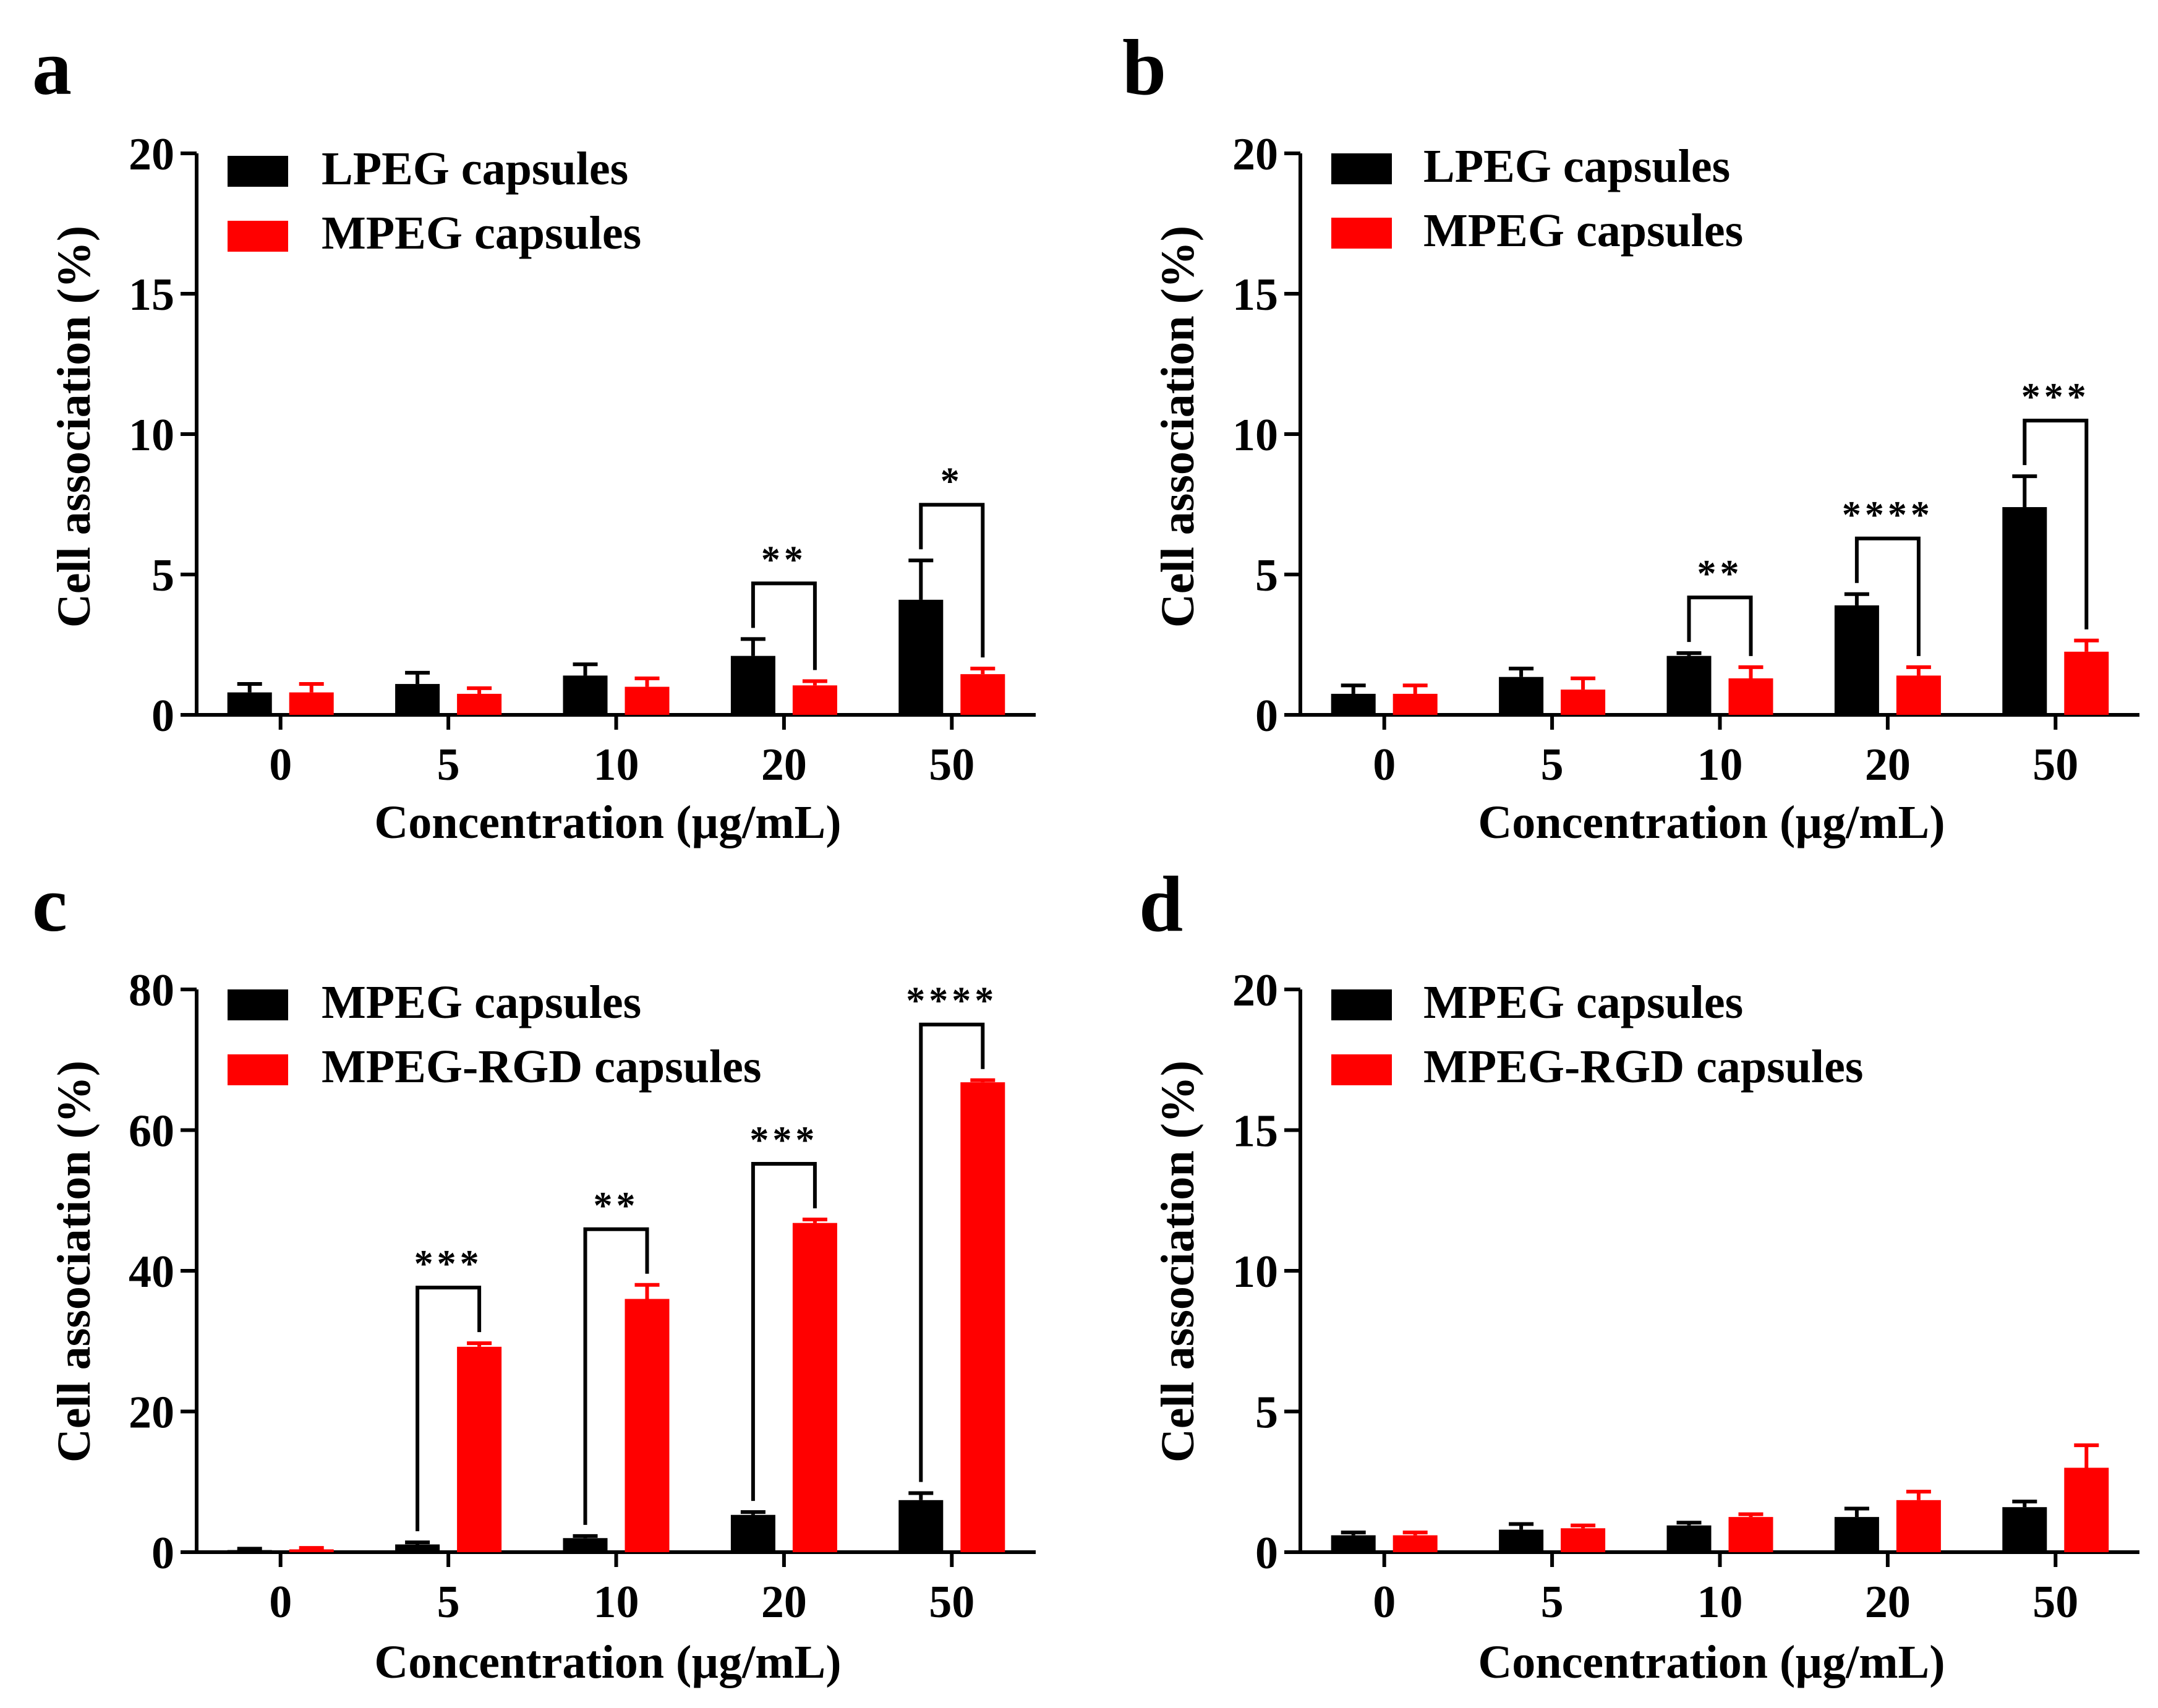 This screenshot has height=1708, width=2158. What do you see at coordinates (2055, 397) in the screenshot?
I see `significance-label-b-2: ***` at bounding box center [2055, 397].